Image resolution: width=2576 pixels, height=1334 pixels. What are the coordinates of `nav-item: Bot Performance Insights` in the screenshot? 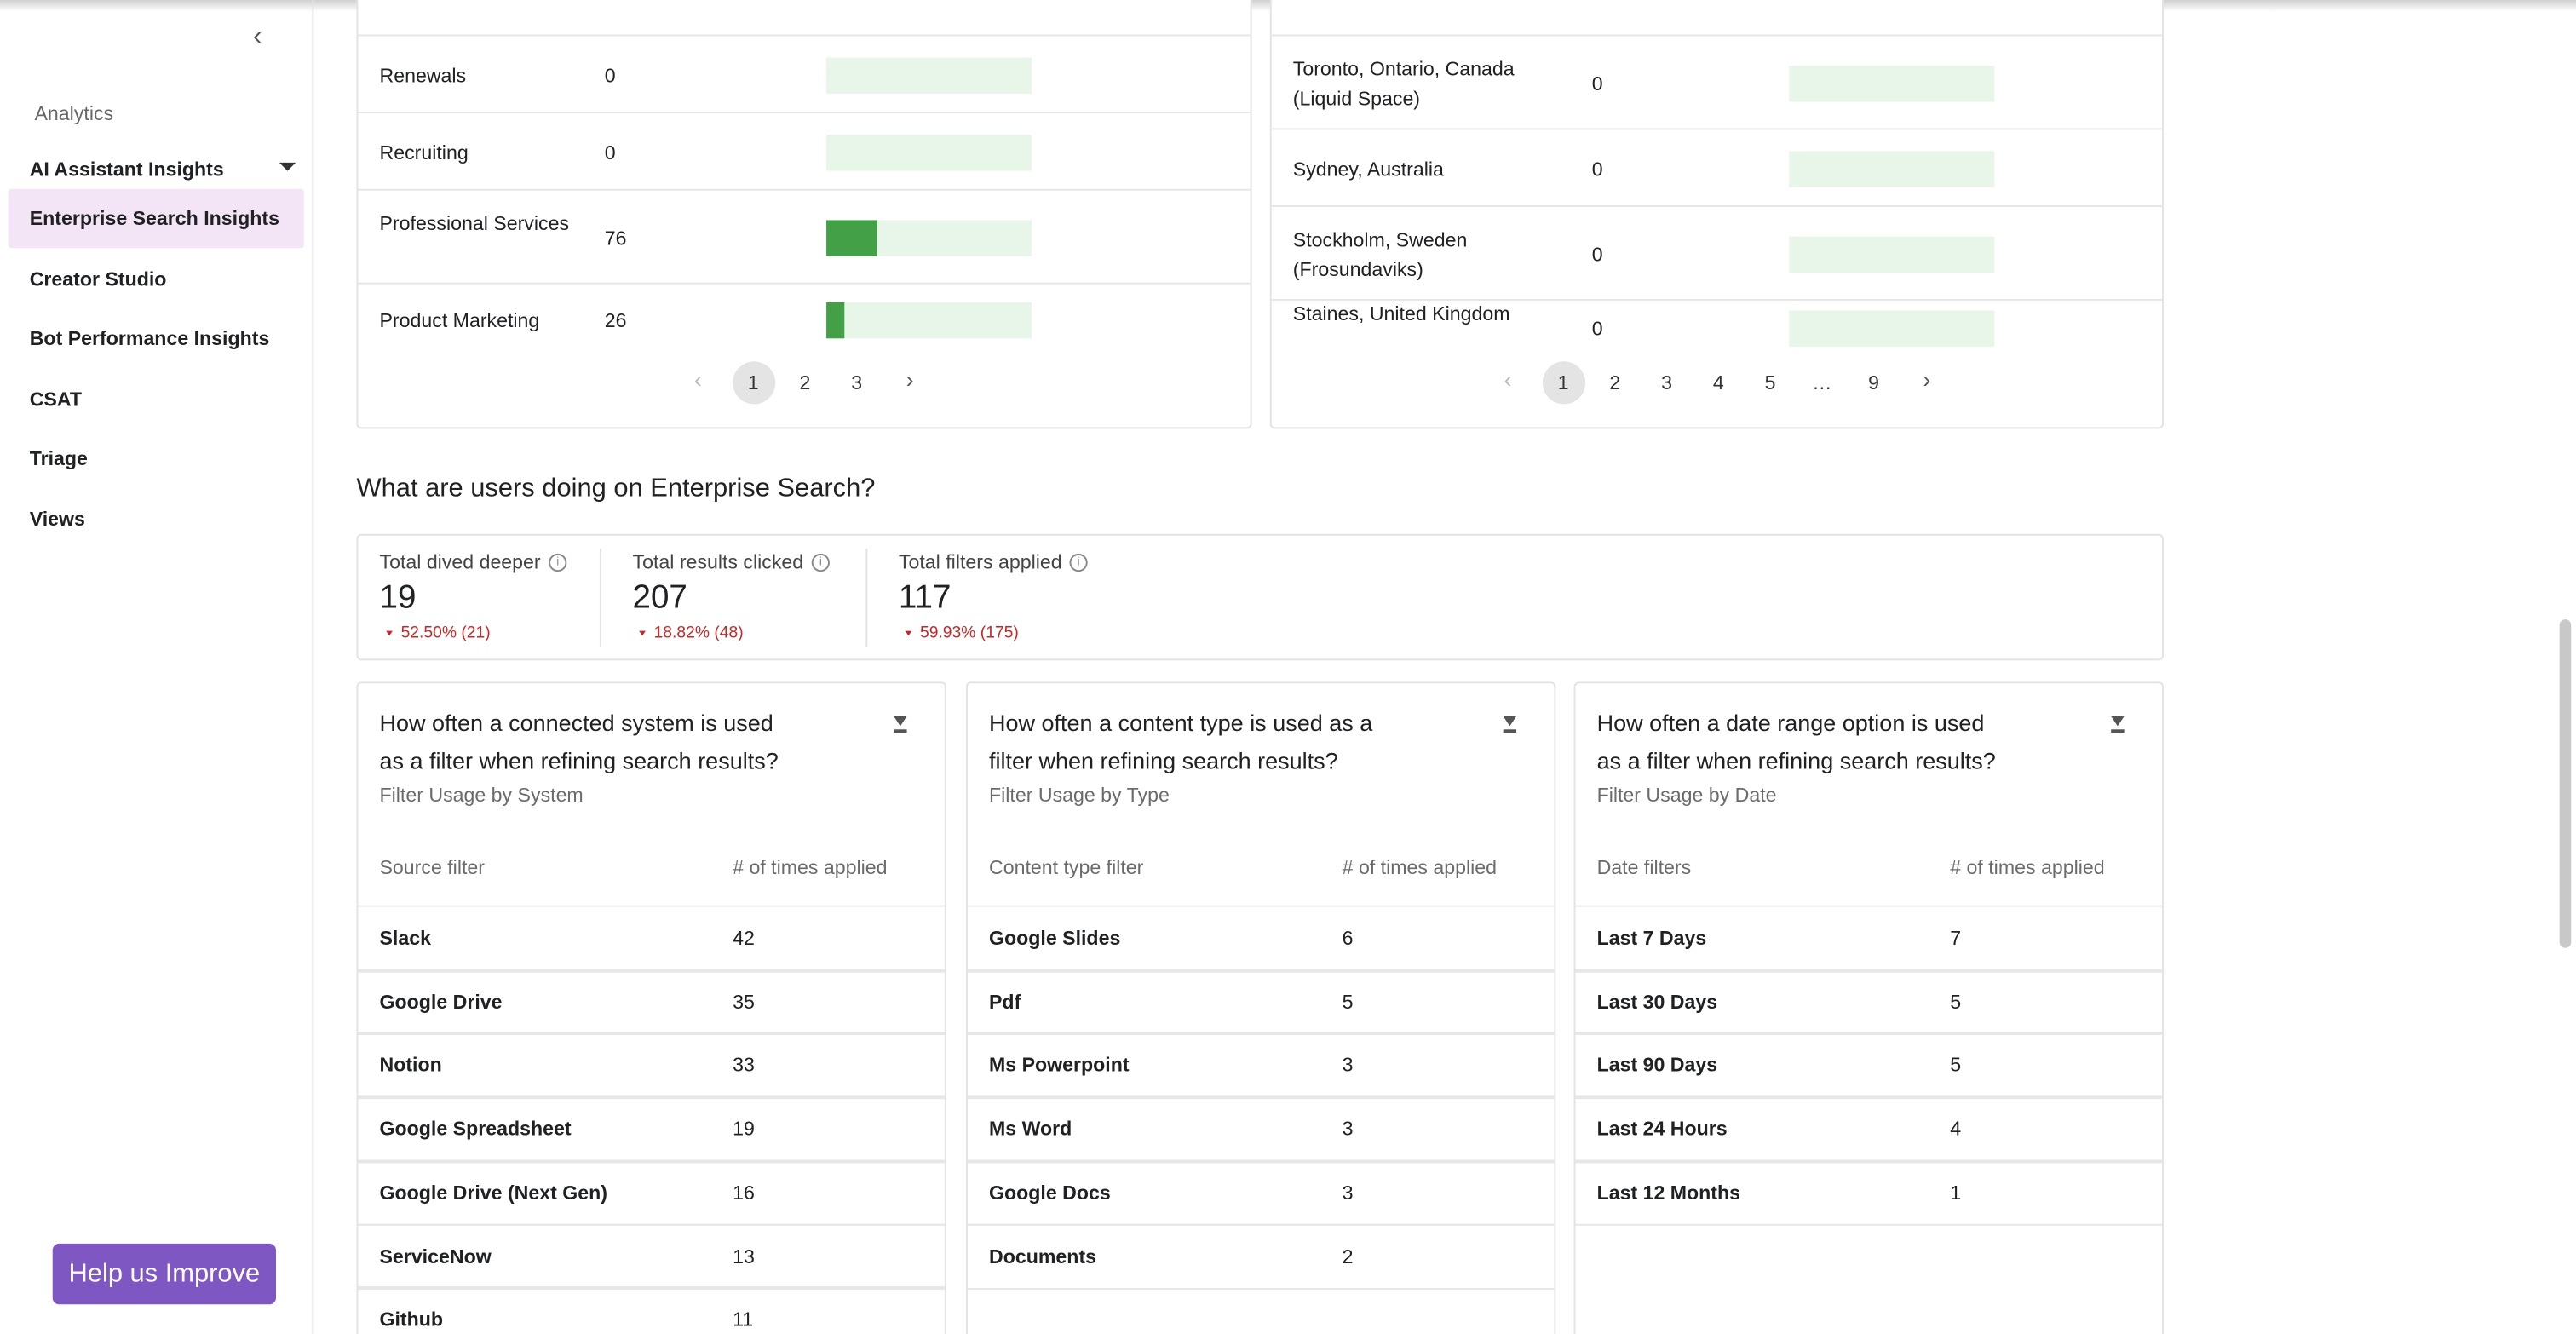 It's located at (150, 338).